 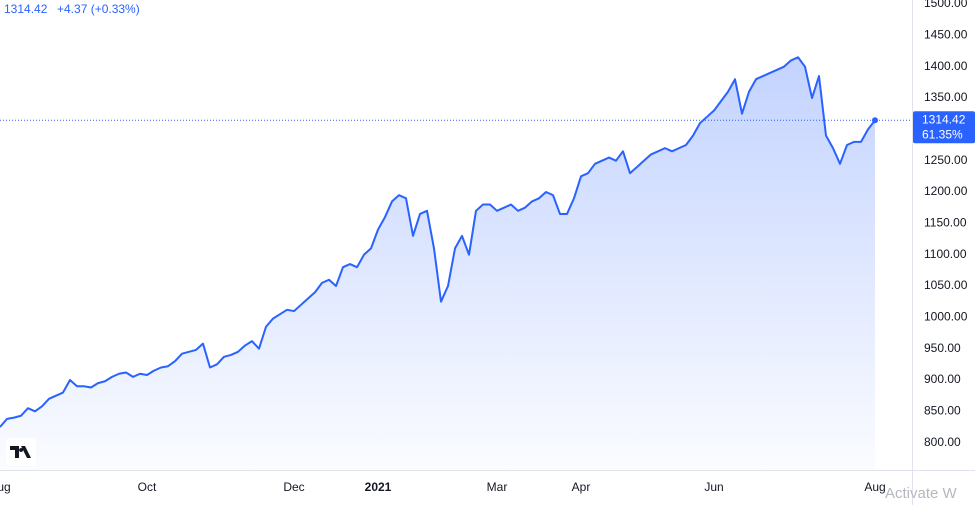 I want to click on x-tick-label: Dec, so click(x=293, y=487).